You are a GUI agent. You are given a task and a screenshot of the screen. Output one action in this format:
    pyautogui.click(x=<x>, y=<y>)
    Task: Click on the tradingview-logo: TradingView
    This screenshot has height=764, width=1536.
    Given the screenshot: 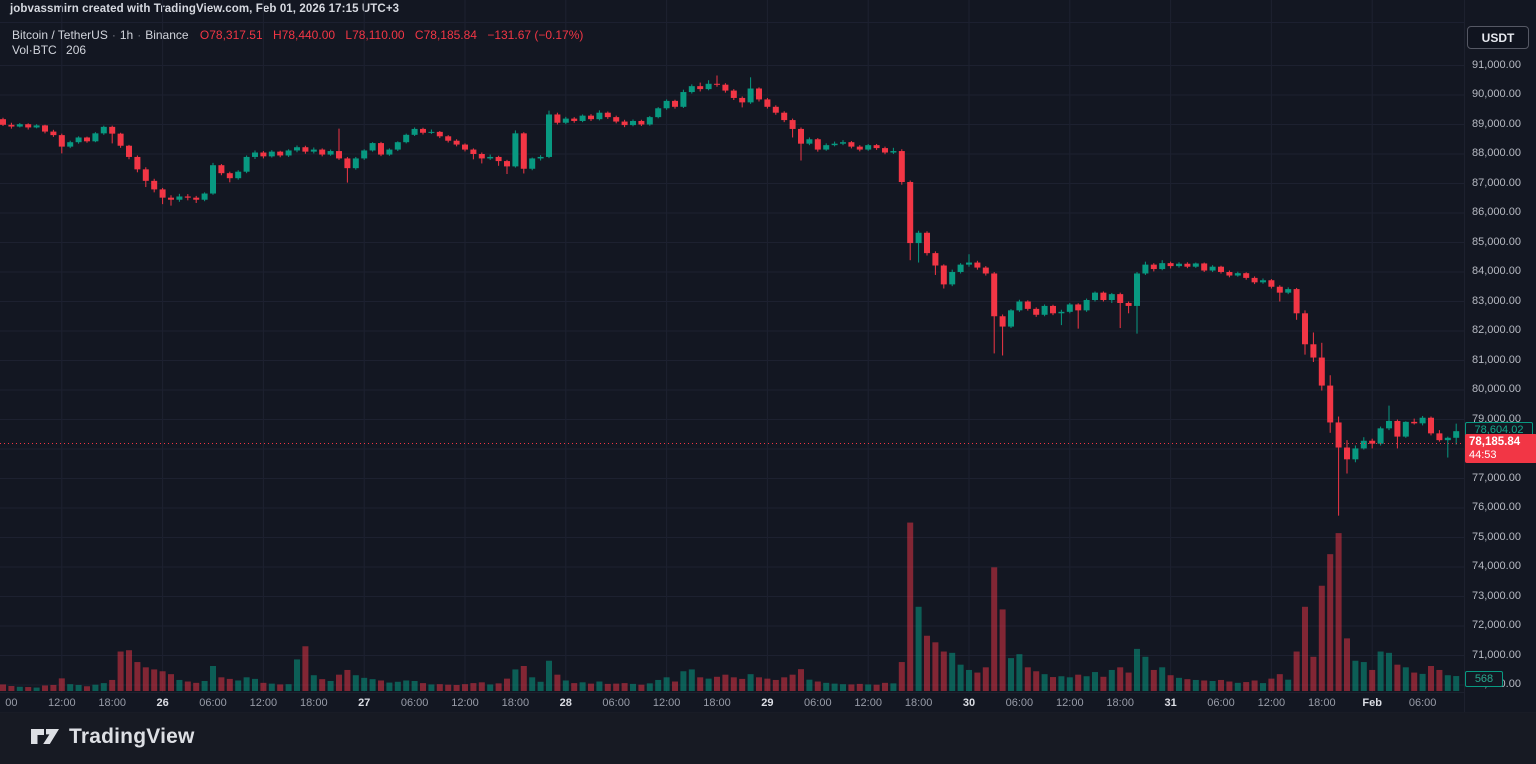 What is the action you would take?
    pyautogui.click(x=112, y=737)
    